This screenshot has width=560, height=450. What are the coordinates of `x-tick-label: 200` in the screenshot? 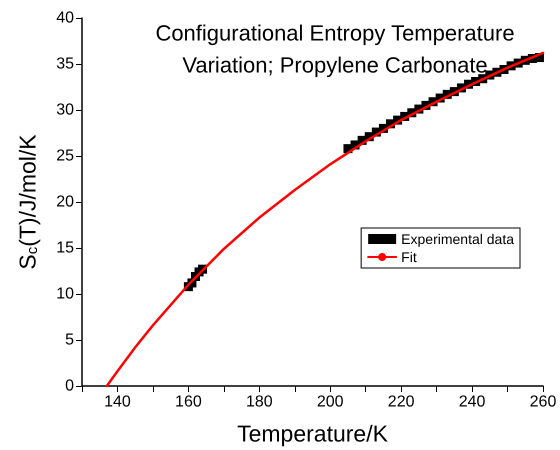 It's located at (330, 402).